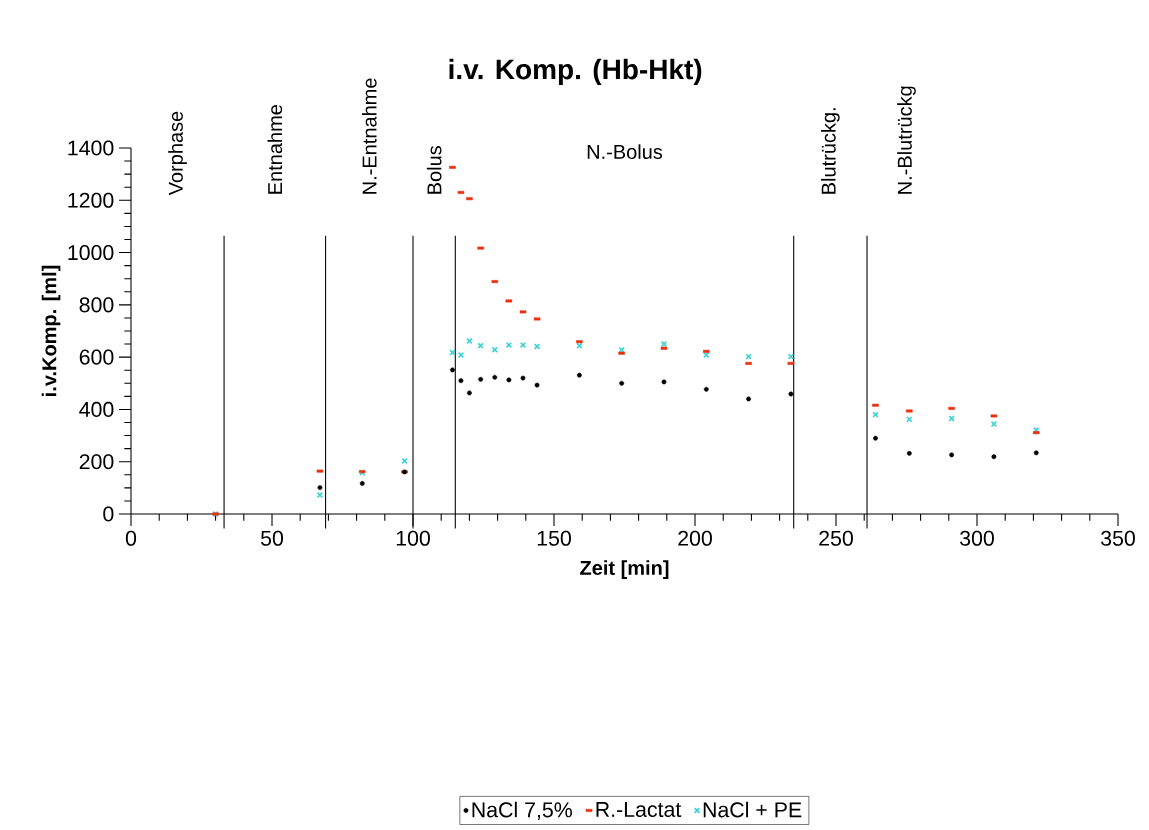 The width and height of the screenshot is (1149, 830). Describe the element at coordinates (275, 149) in the screenshot. I see `annotation: Entnahme` at that location.